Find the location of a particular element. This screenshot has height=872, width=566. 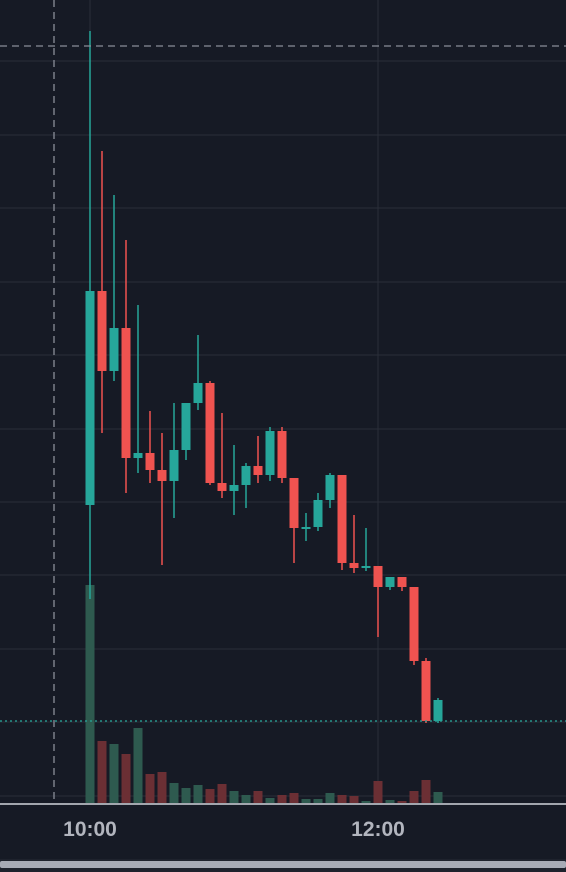

horizontal-scrollbar is located at coordinates (283, 865).